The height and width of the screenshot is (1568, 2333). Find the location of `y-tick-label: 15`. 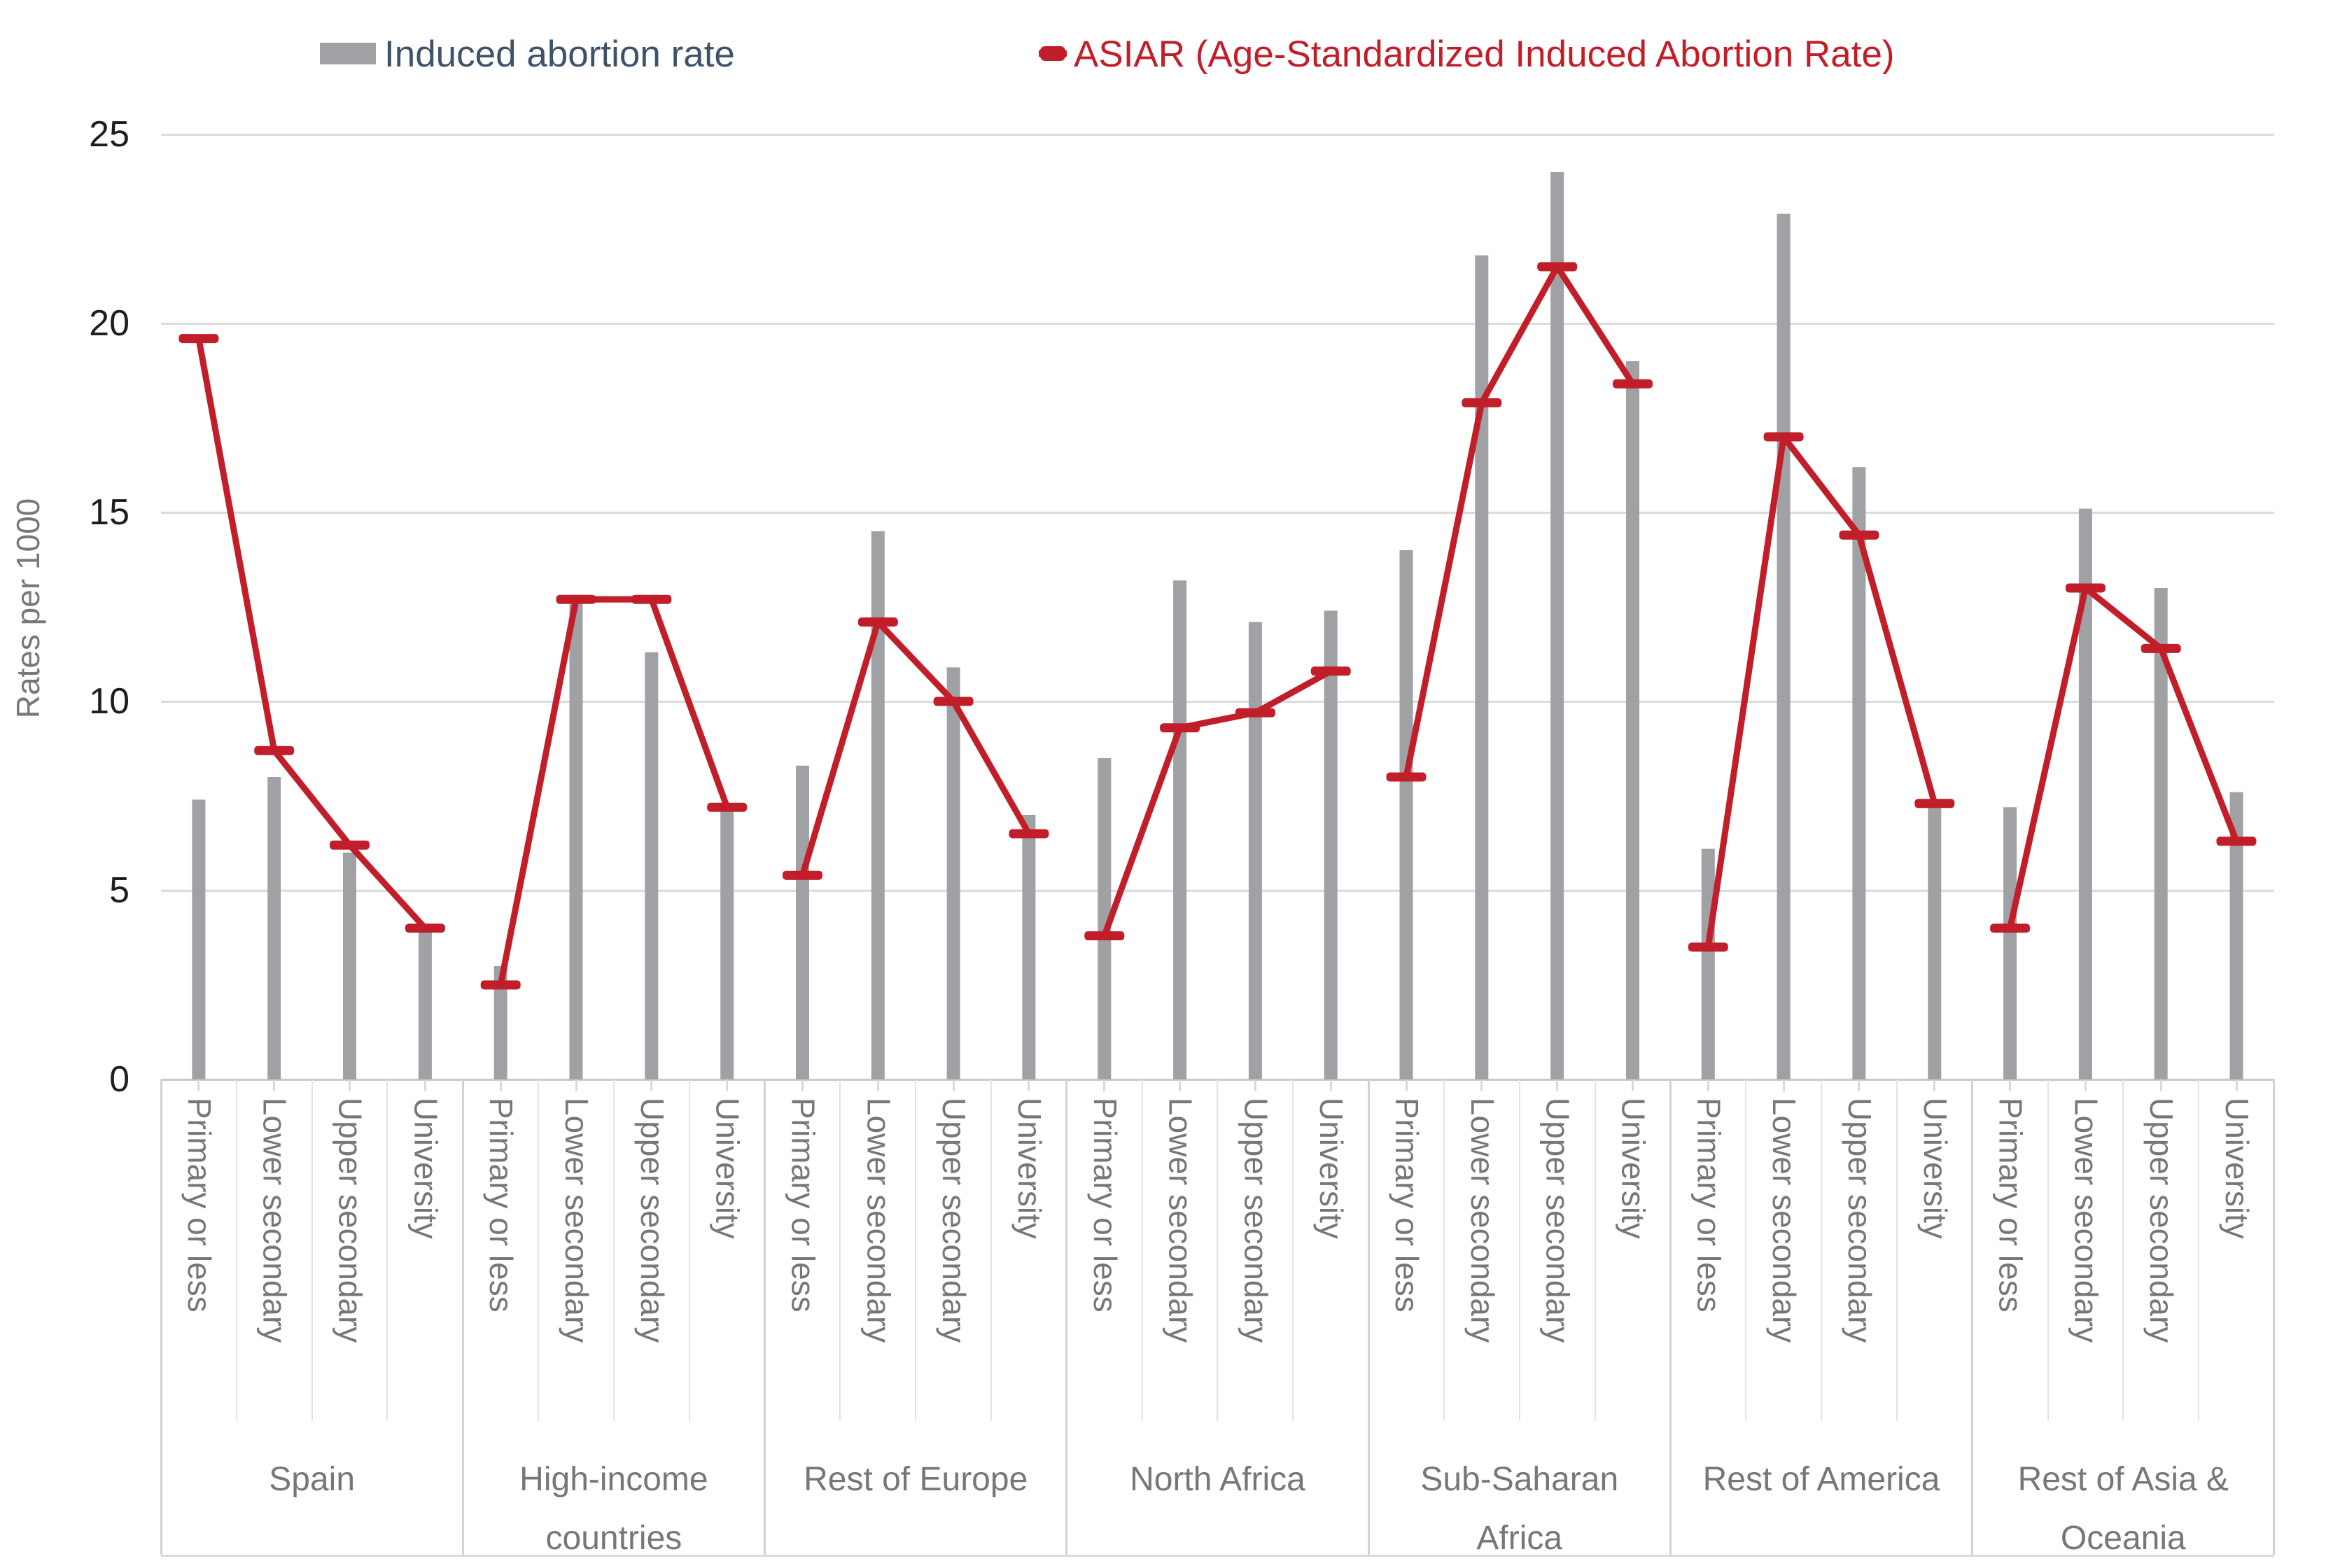

y-tick-label: 15 is located at coordinates (109, 512).